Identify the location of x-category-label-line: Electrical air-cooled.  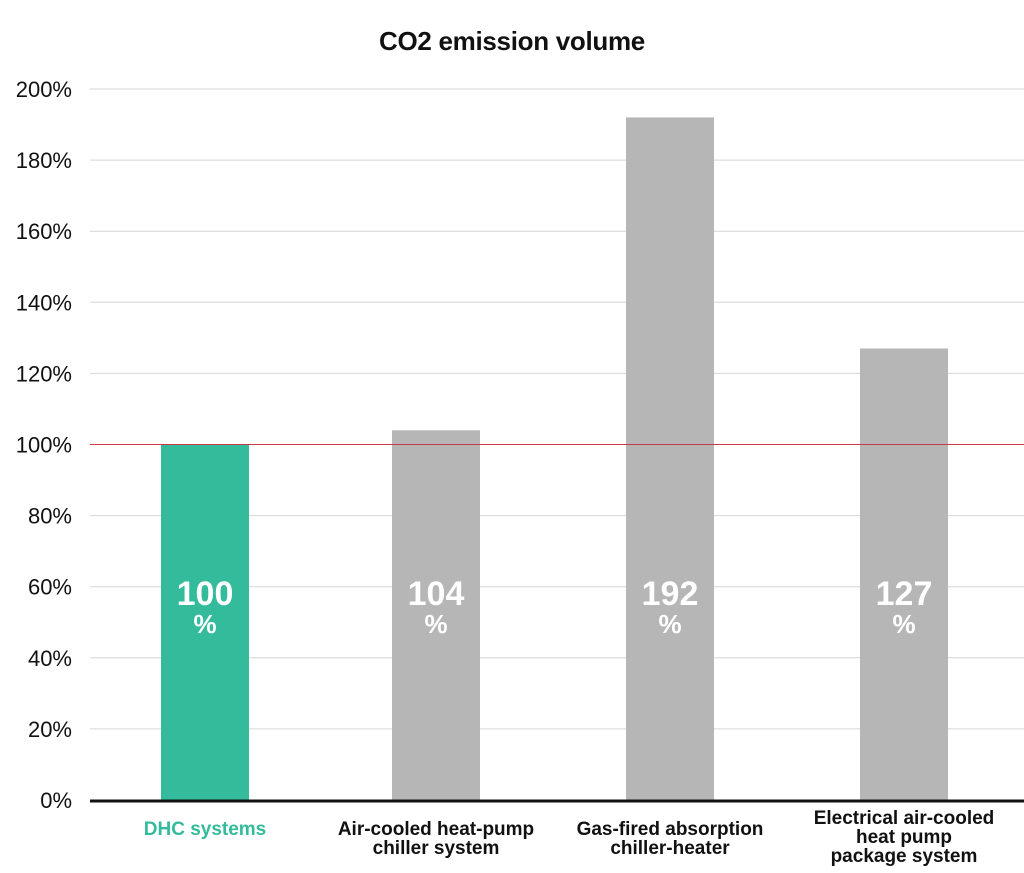
(904, 818).